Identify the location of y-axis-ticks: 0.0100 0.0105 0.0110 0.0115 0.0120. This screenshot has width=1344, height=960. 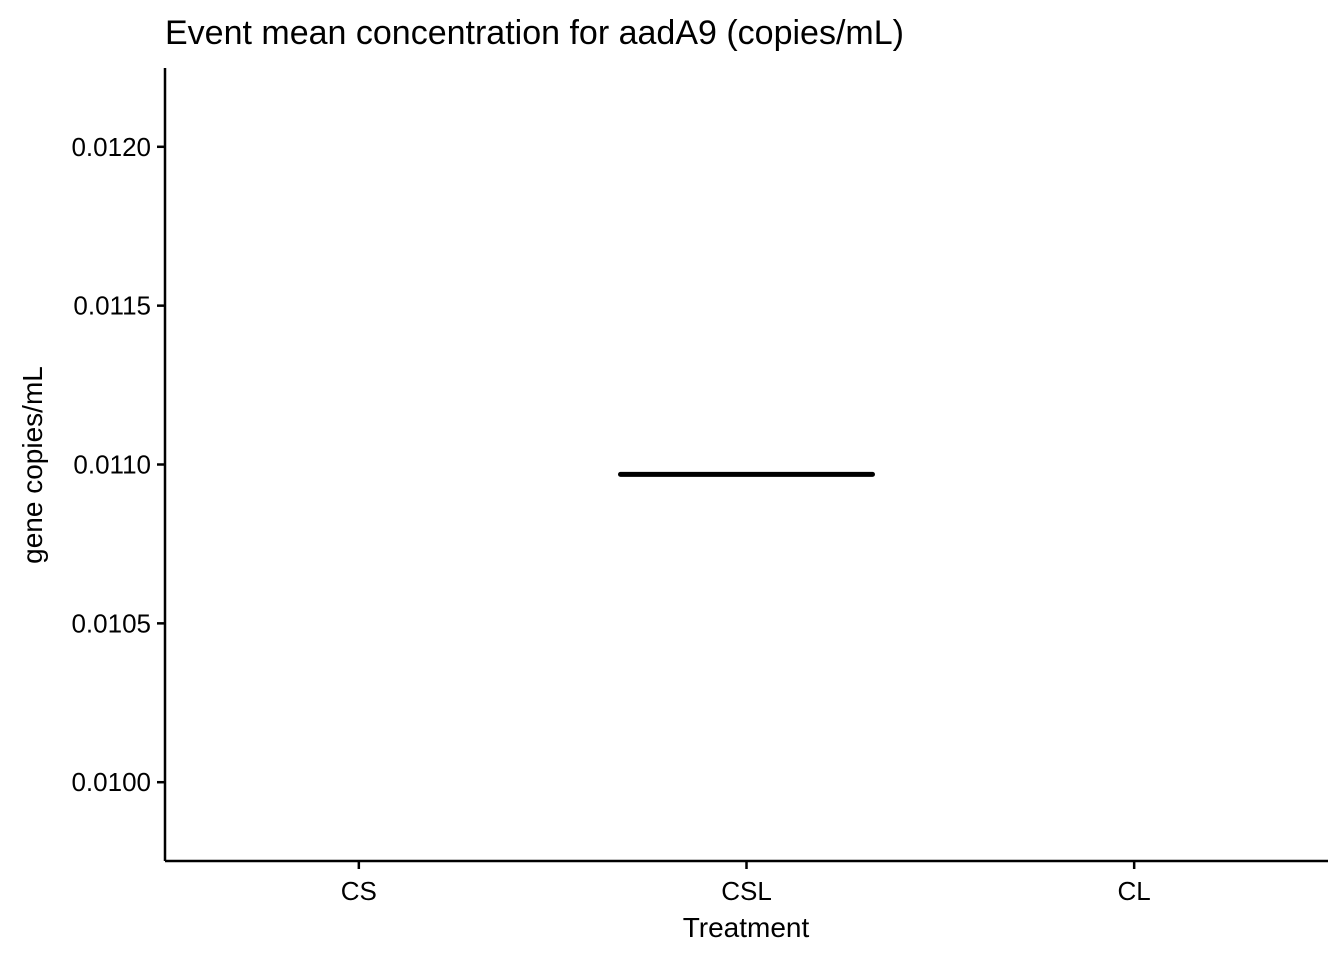
(118, 464).